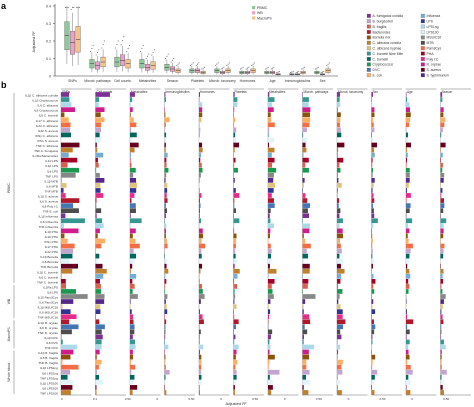 Image resolution: width=474 pixels, height=407 pixels. What do you see at coordinates (222, 81) in the screenshot?
I see `x-category-label: Microb. taxonomy` at bounding box center [222, 81].